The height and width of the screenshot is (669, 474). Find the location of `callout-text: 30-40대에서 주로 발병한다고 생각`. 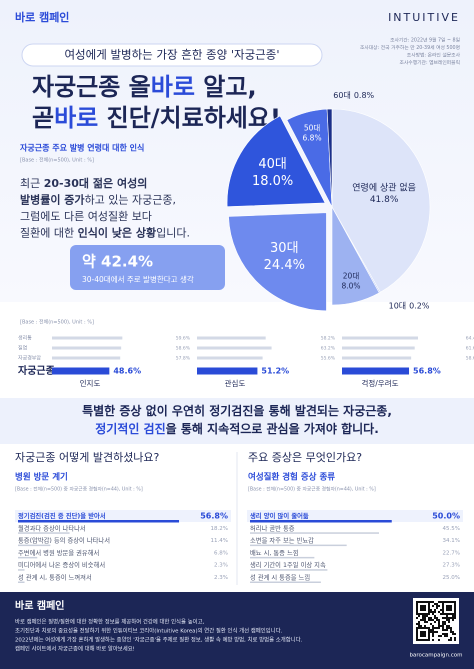

callout-text: 30-40대에서 주로 발병한다고 생각 is located at coordinates (138, 279).